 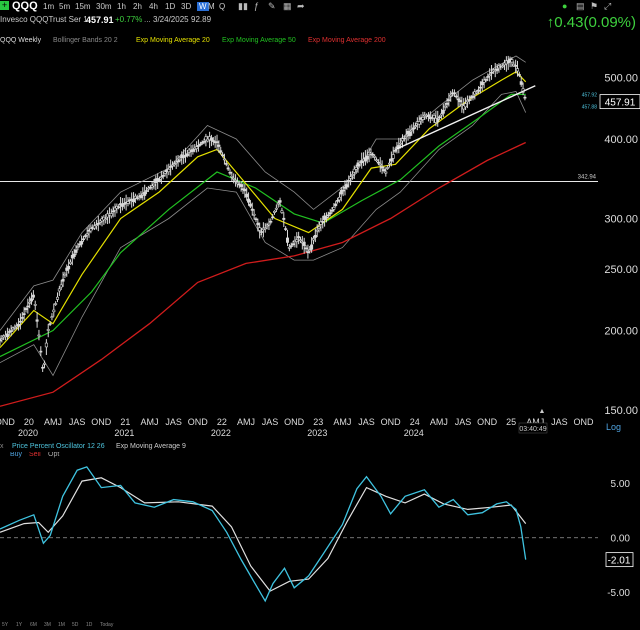 I want to click on candle-type-icon: ▮▮, so click(x=243, y=6).